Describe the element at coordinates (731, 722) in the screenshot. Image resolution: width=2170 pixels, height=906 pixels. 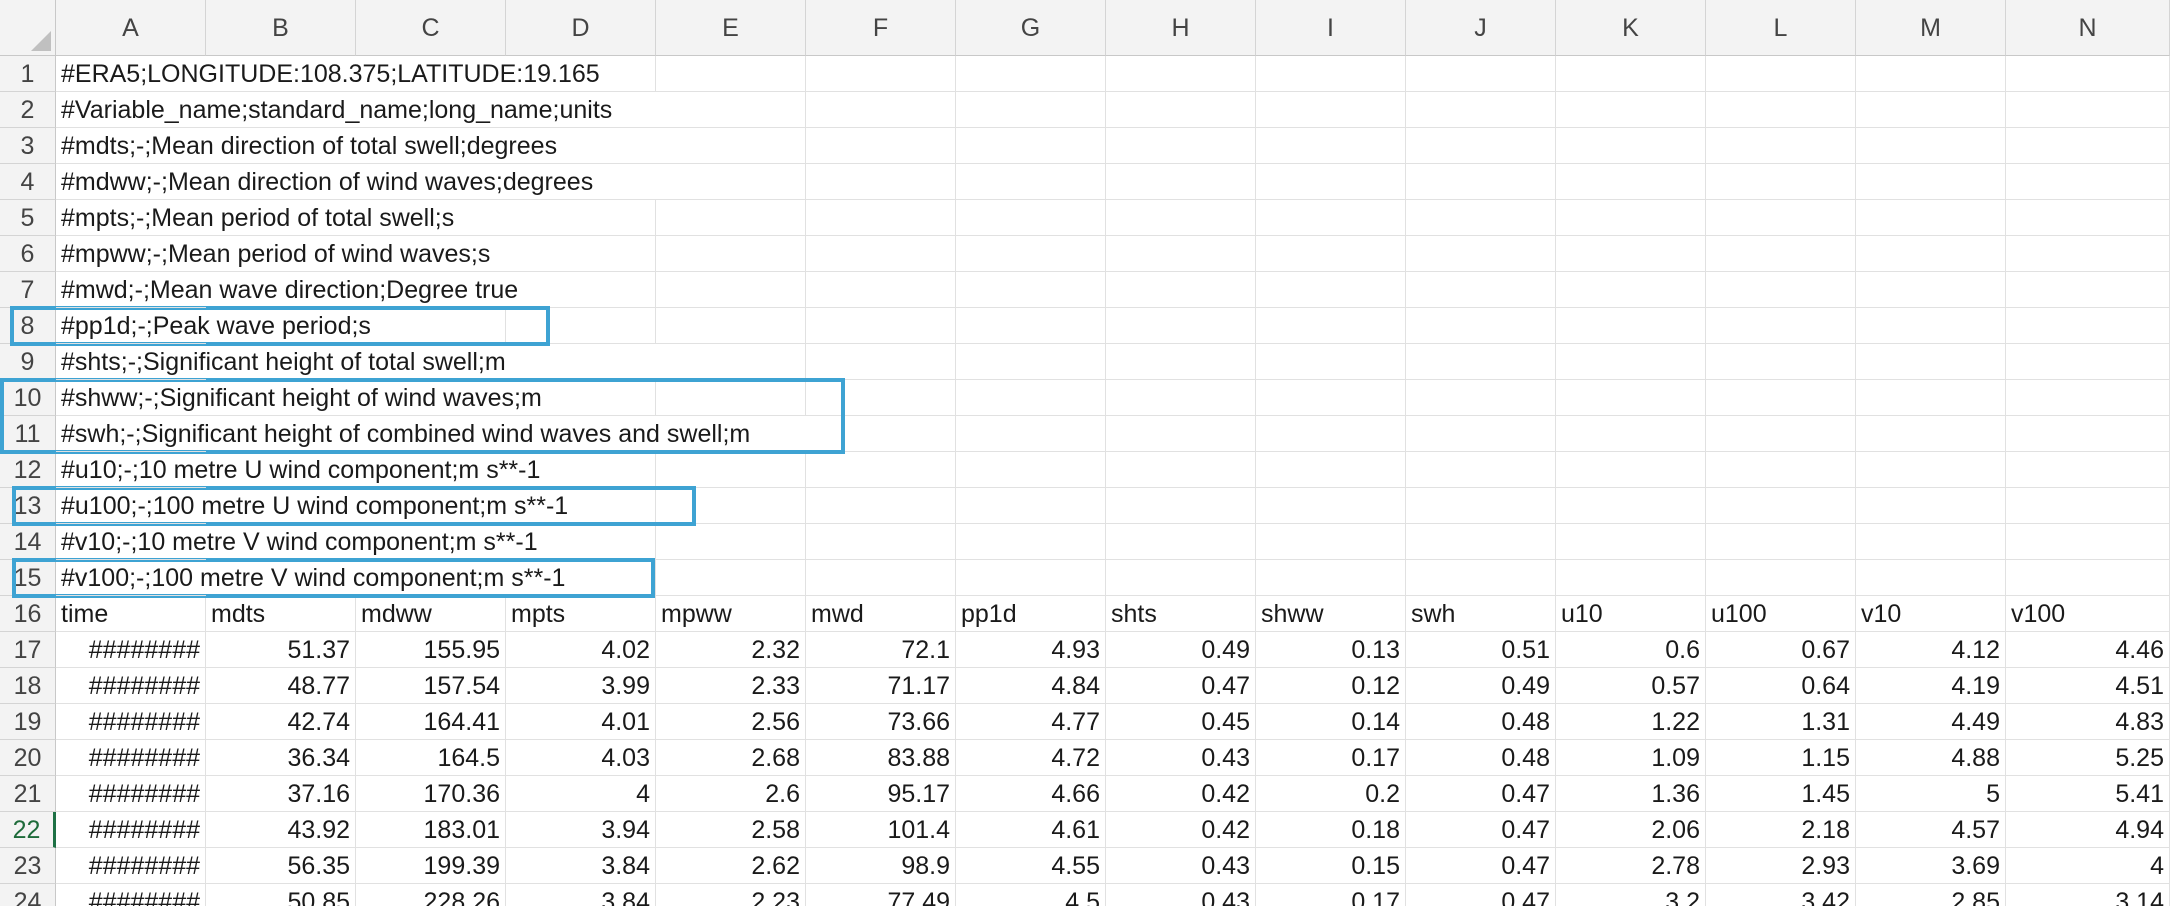
I see `data-cell: 2.56` at that location.